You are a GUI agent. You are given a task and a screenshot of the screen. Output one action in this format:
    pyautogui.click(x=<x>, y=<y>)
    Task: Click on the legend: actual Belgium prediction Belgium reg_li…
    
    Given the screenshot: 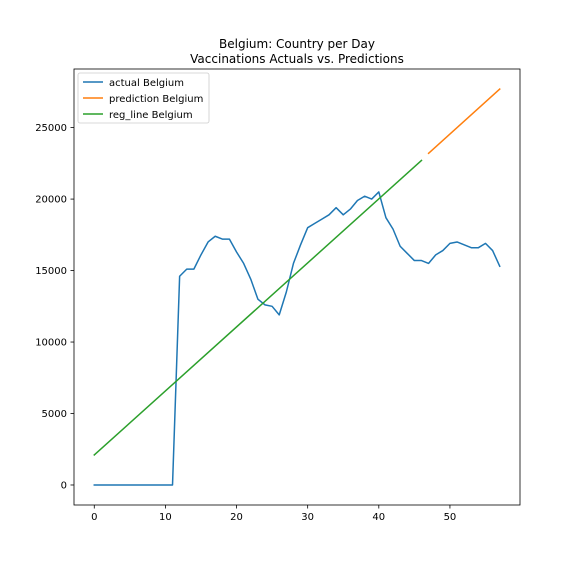 What is the action you would take?
    pyautogui.click(x=143, y=98)
    